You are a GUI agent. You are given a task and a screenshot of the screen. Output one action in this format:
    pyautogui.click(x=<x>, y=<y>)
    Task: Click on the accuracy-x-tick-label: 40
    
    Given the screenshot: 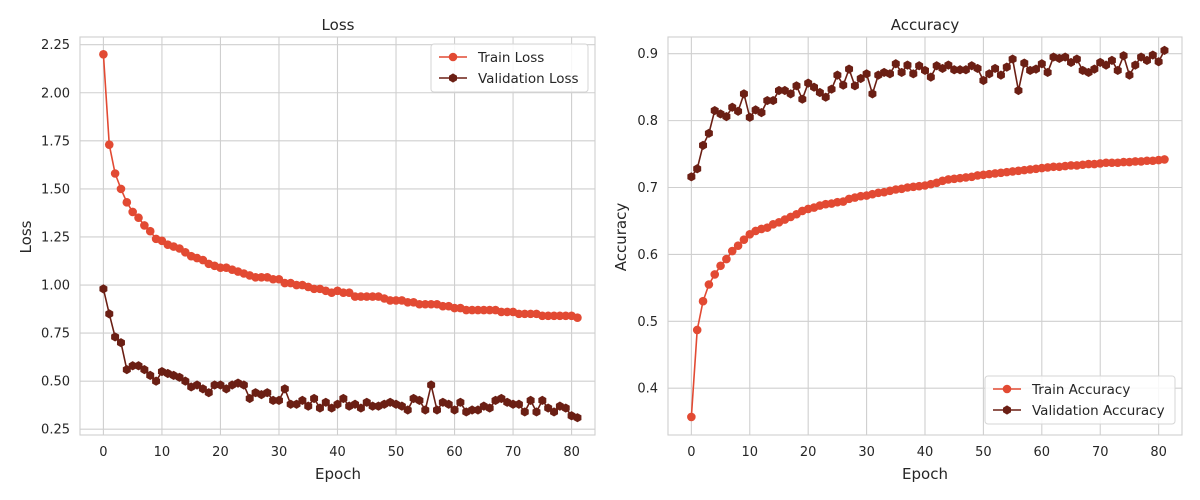 What is the action you would take?
    pyautogui.click(x=925, y=452)
    